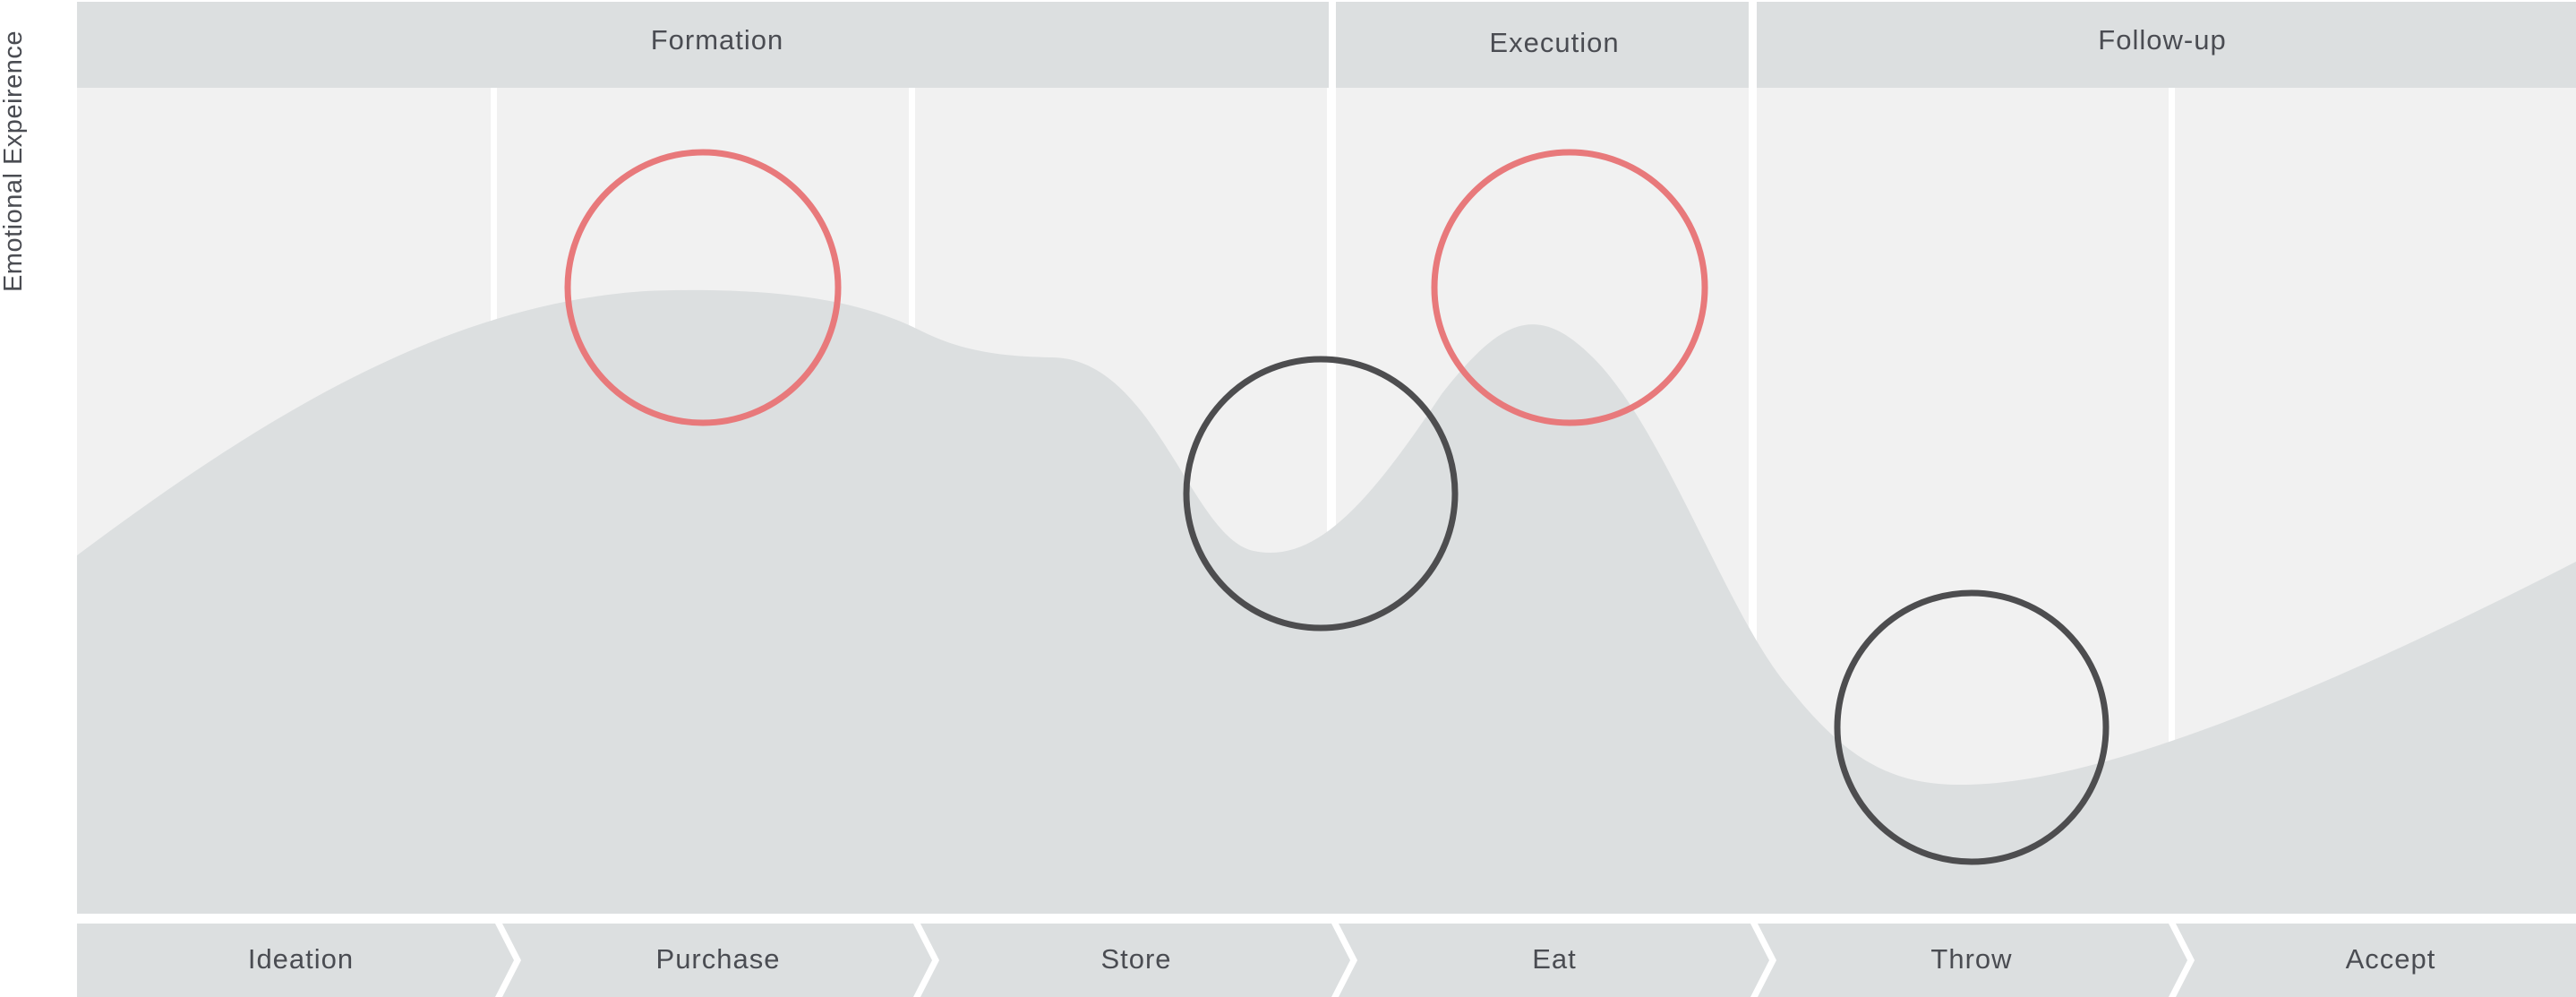  I want to click on phase-execution-band, so click(1542, 45).